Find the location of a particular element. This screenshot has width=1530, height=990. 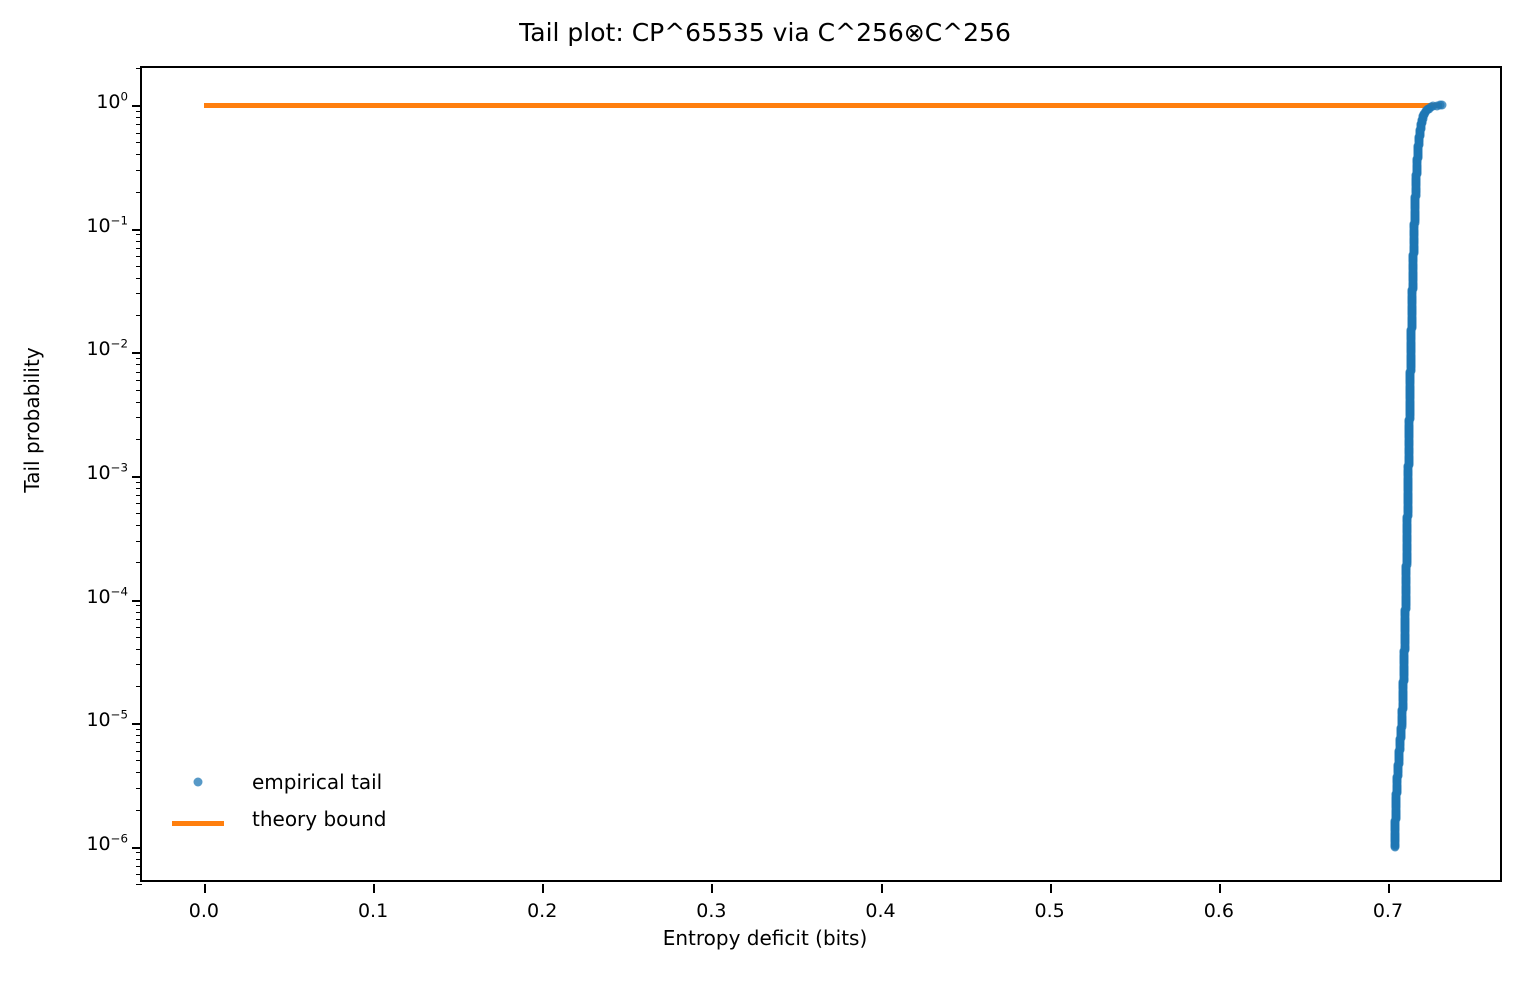

x-tick-label: 0.2 is located at coordinates (542, 911).